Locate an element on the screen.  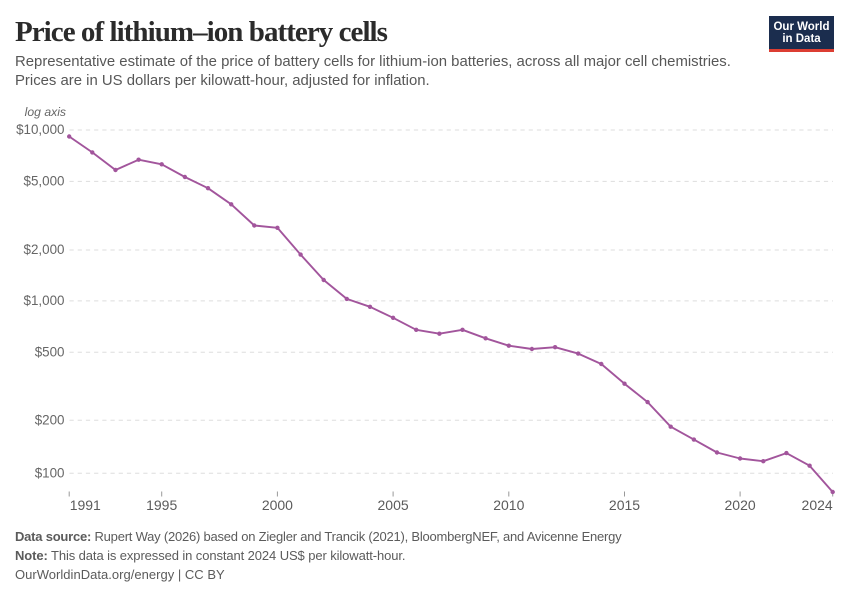
svg-text: 1991 is located at coordinates (85, 505).